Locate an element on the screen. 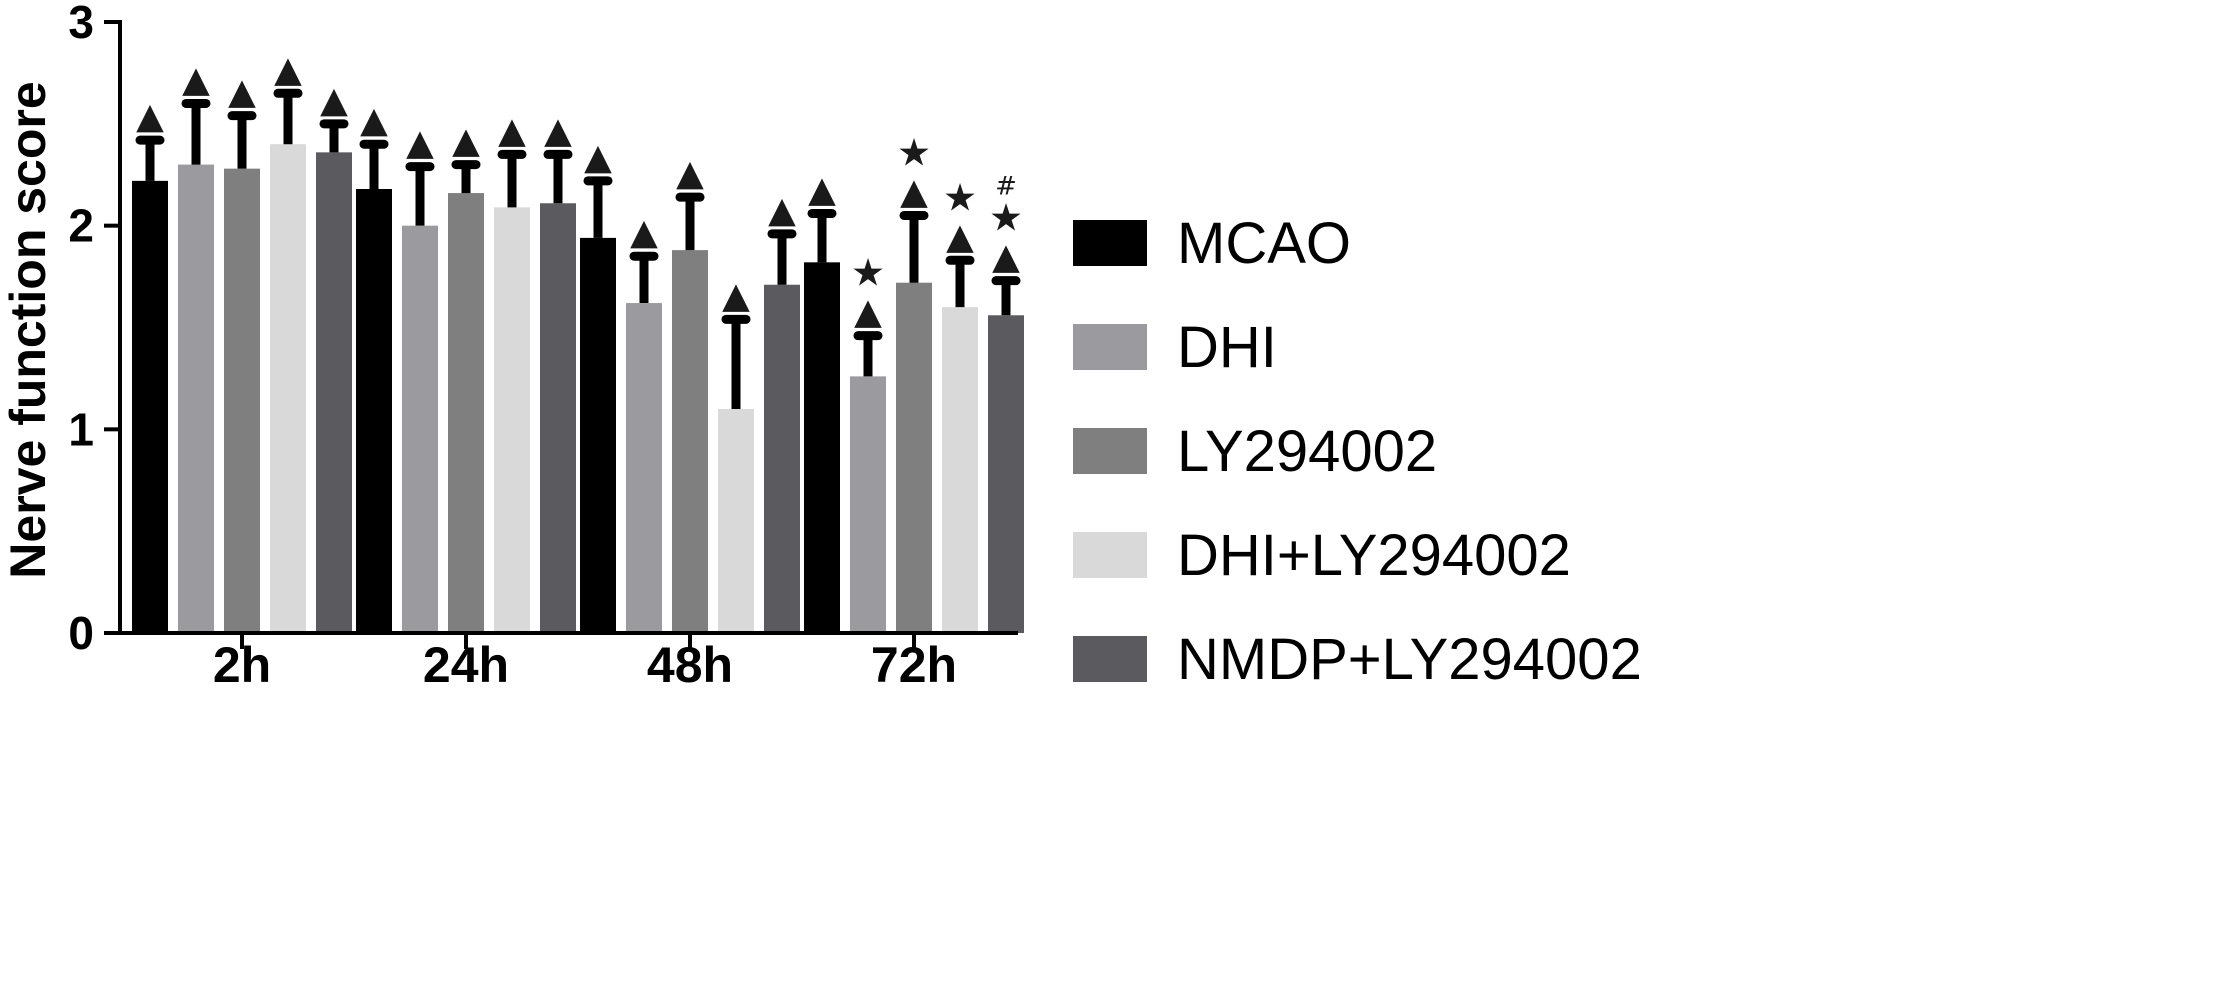 The height and width of the screenshot is (998, 2217). legend-label: MCAO is located at coordinates (1264, 243).